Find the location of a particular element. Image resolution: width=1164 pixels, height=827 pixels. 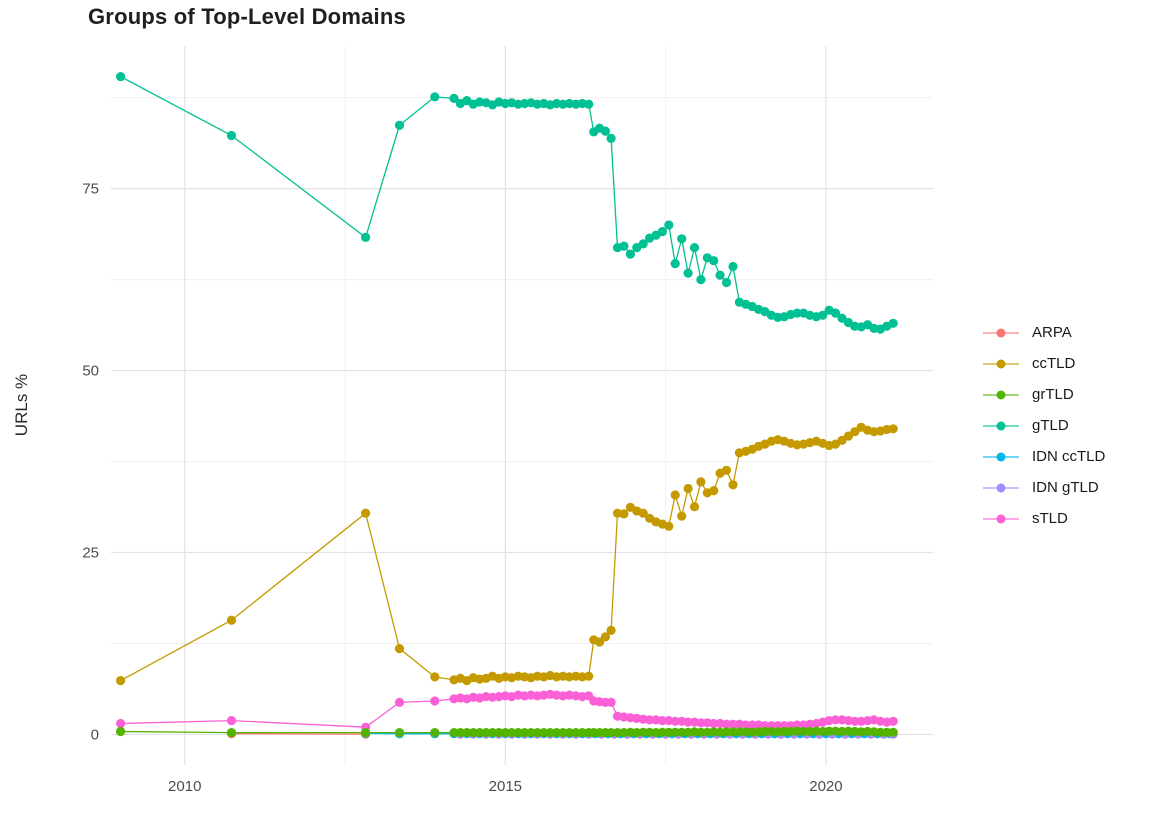

y-tick-label: 0 is located at coordinates (95, 734).